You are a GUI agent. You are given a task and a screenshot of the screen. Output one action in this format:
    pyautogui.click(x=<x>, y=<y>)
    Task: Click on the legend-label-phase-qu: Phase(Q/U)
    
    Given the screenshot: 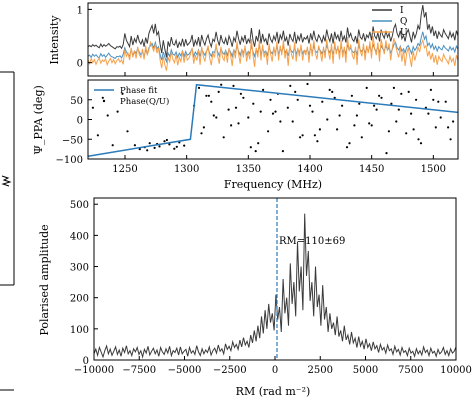 What is the action you would take?
    pyautogui.click(x=144, y=101)
    